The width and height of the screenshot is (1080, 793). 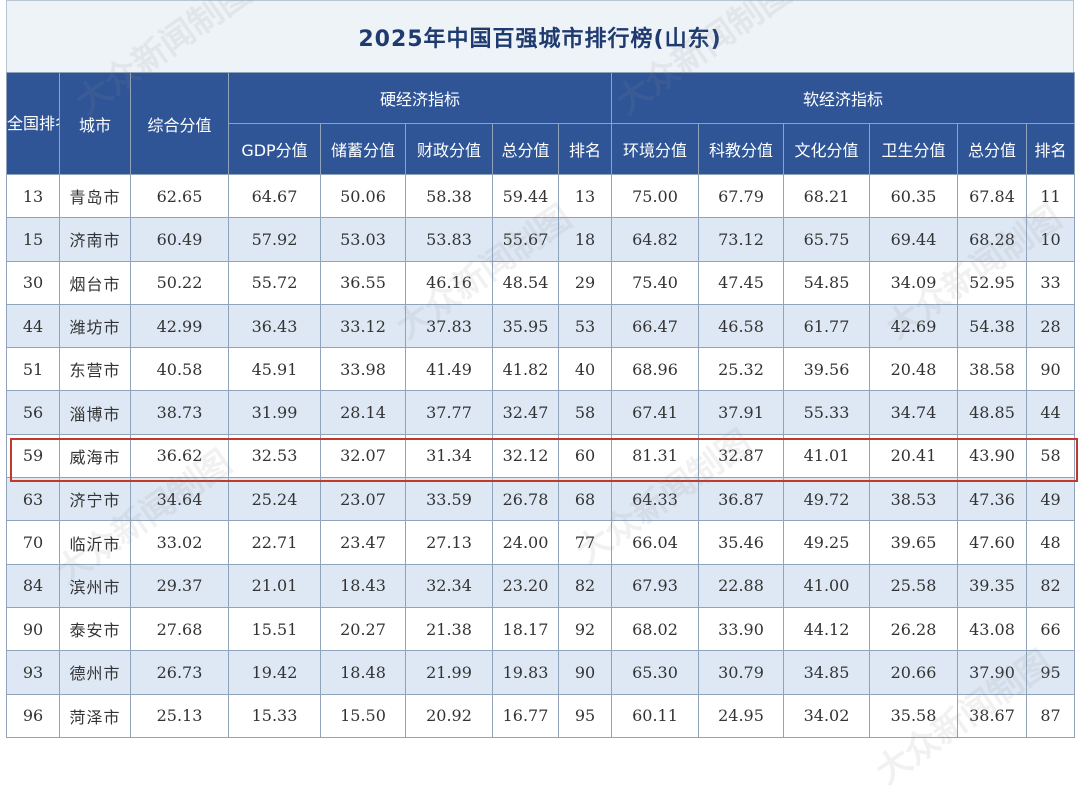 What do you see at coordinates (913, 326) in the screenshot?
I see `health-score-cell: 42.69` at bounding box center [913, 326].